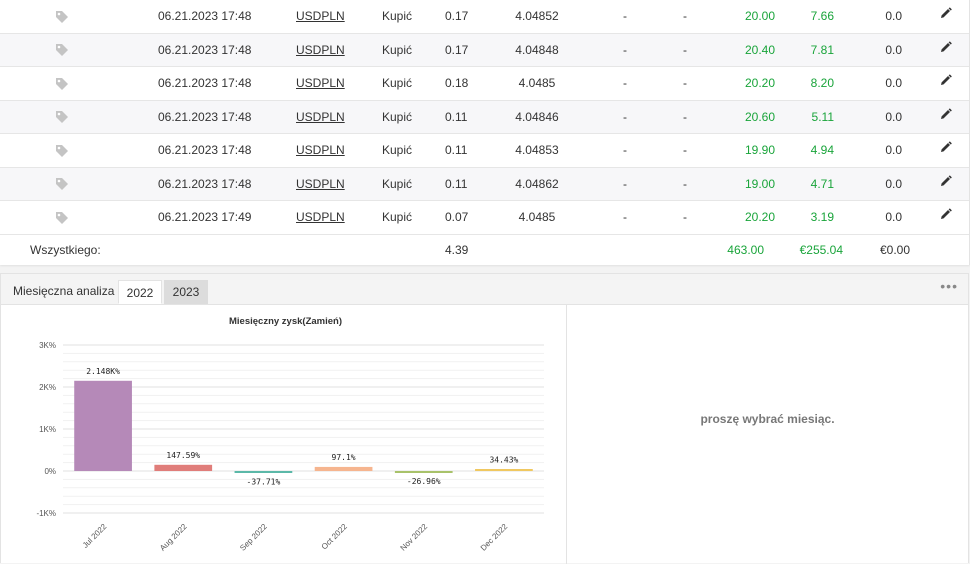 This screenshot has width=970, height=564. Describe the element at coordinates (484, 289) in the screenshot. I see `monthly-tabbar: Miesięczna analiza 2022 2023 •••` at that location.